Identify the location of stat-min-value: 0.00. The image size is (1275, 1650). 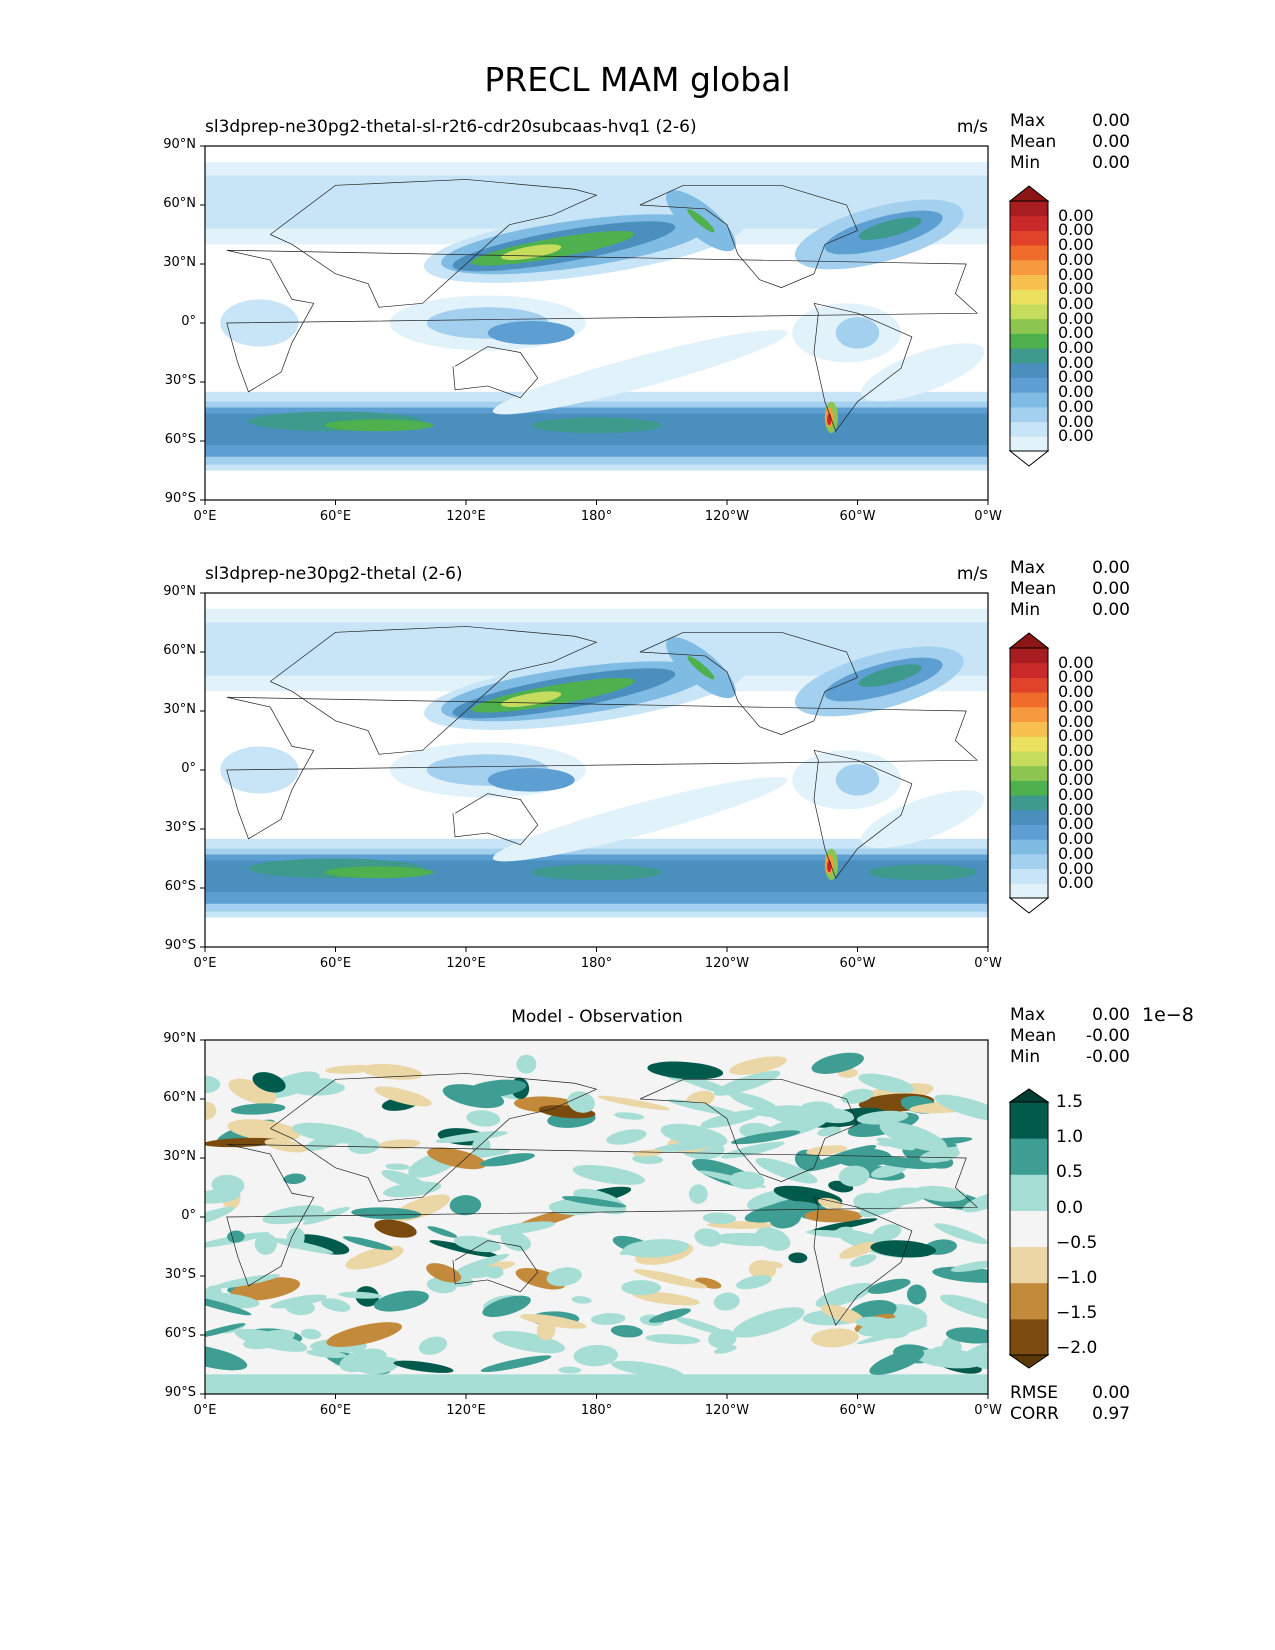
(1111, 610).